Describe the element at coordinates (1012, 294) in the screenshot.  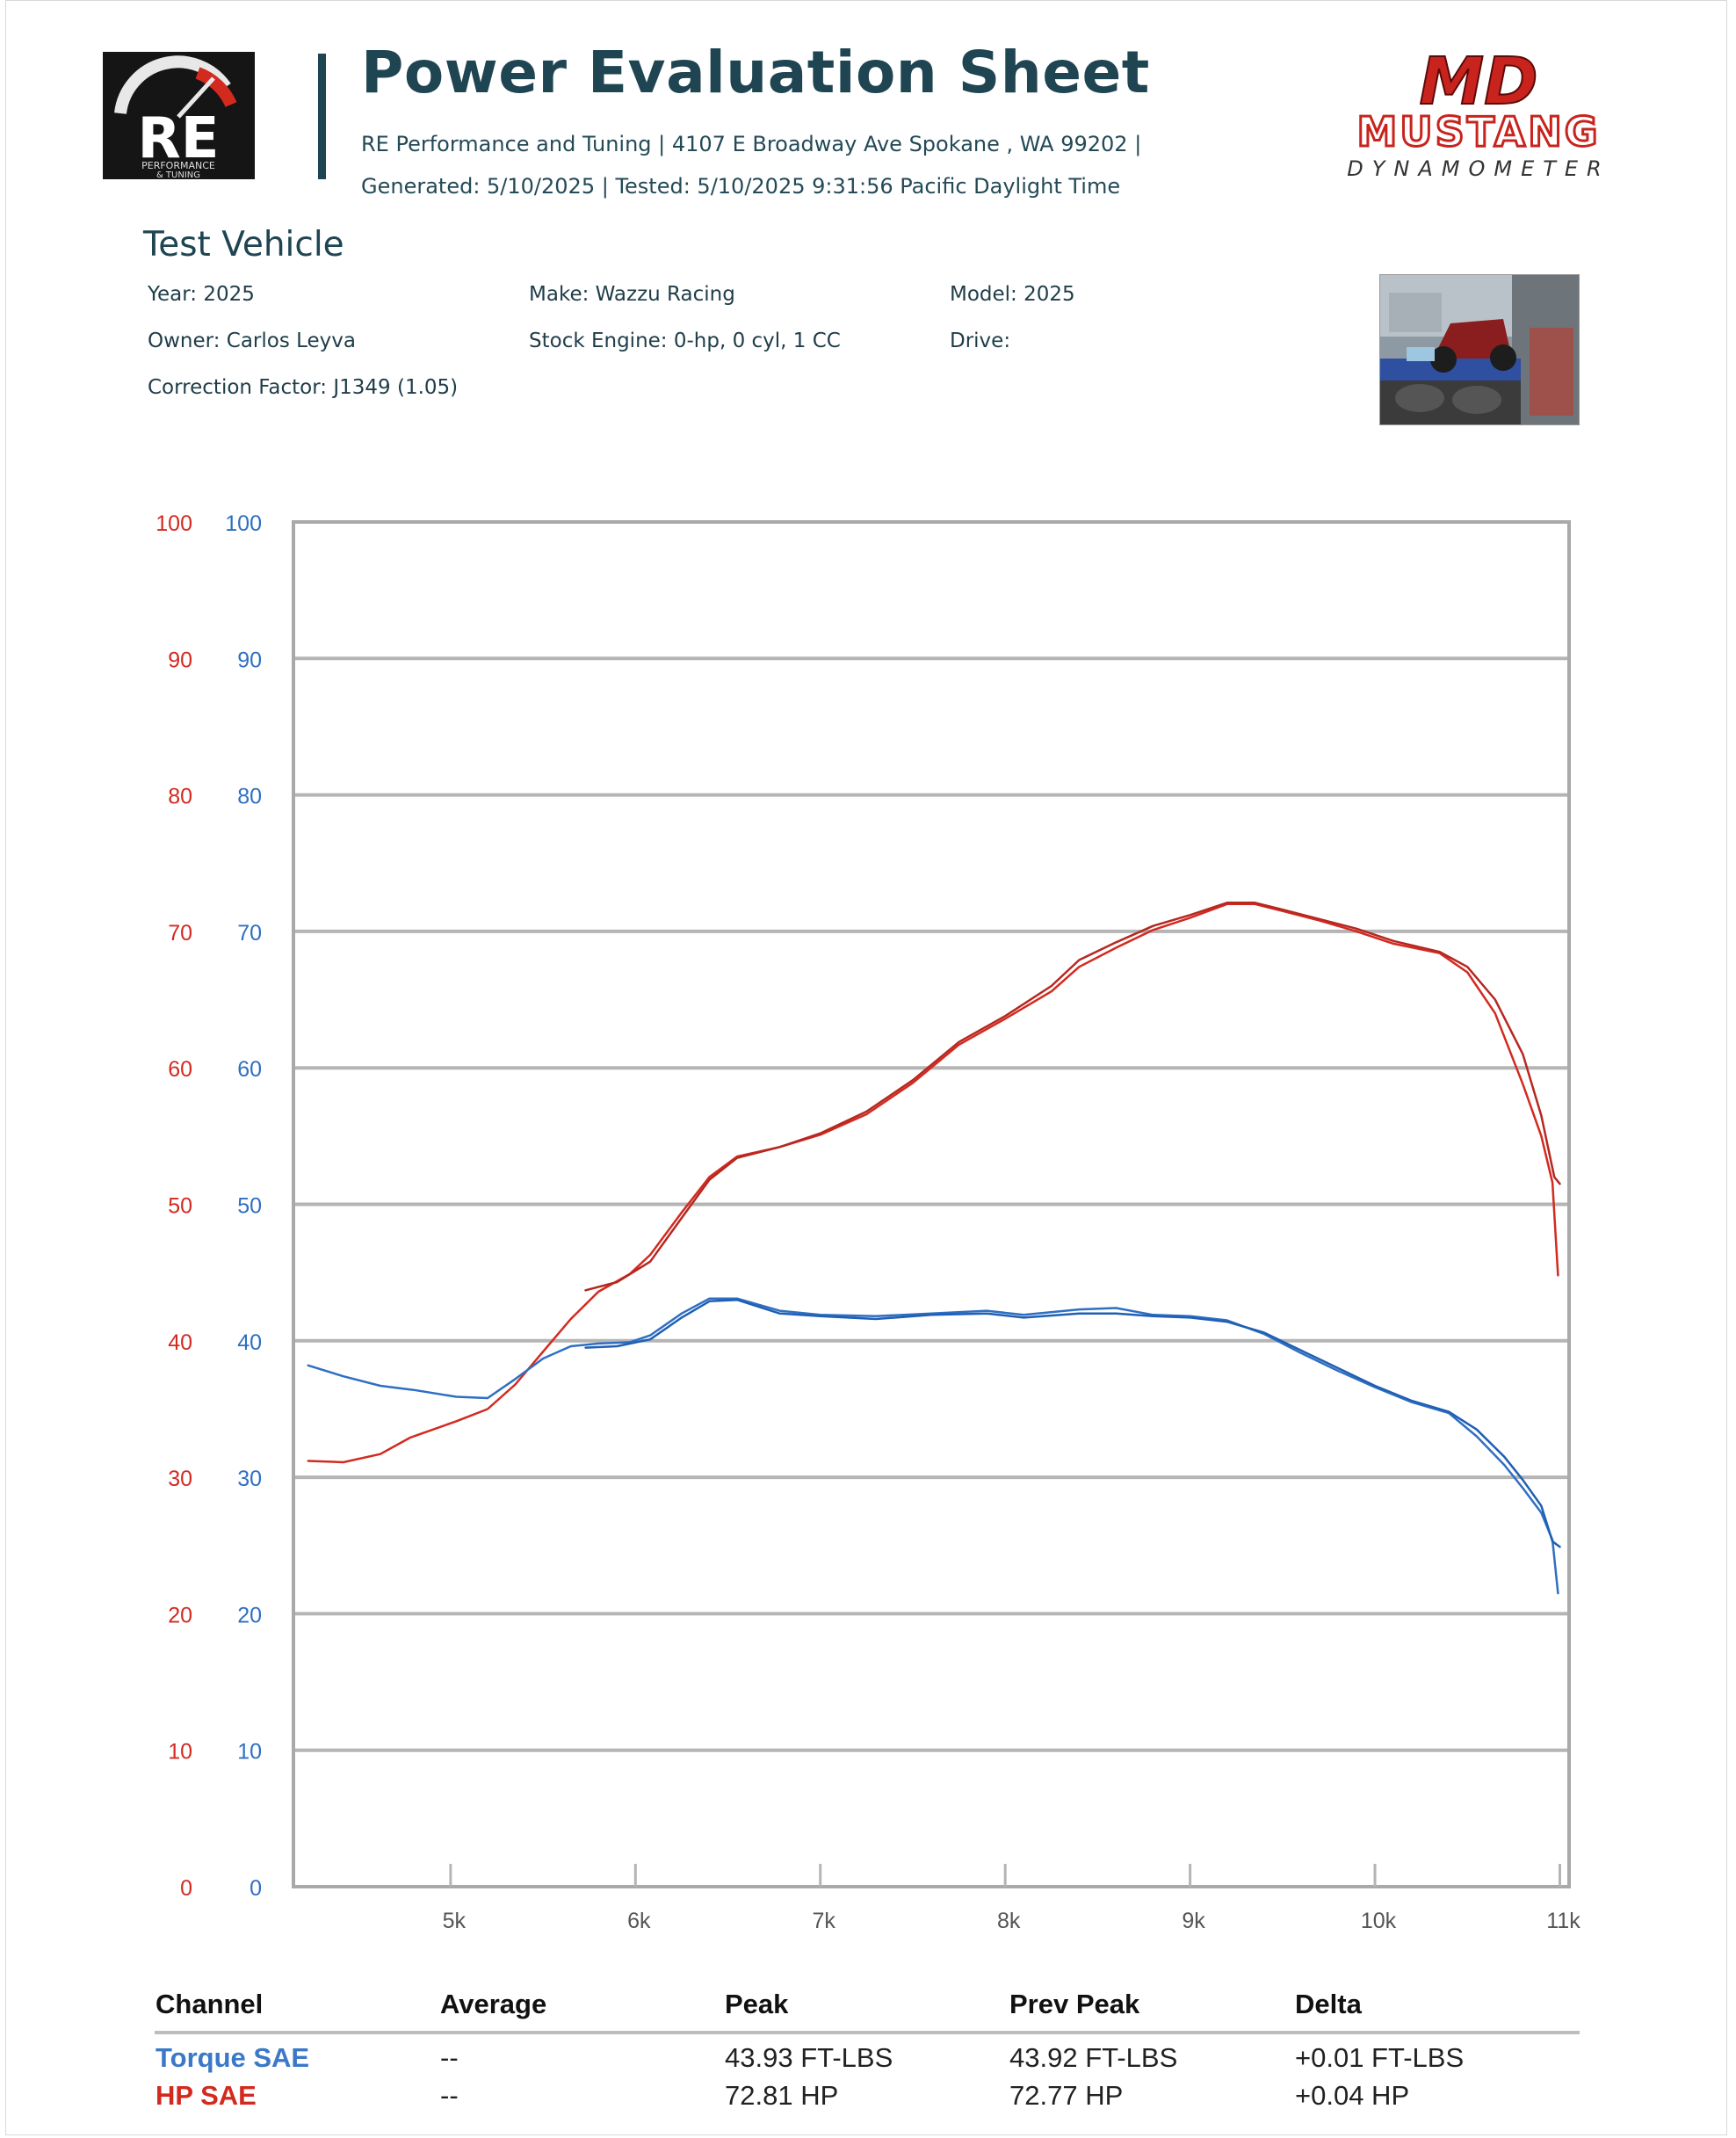
I see `vehicle-model: Model: 2025` at that location.